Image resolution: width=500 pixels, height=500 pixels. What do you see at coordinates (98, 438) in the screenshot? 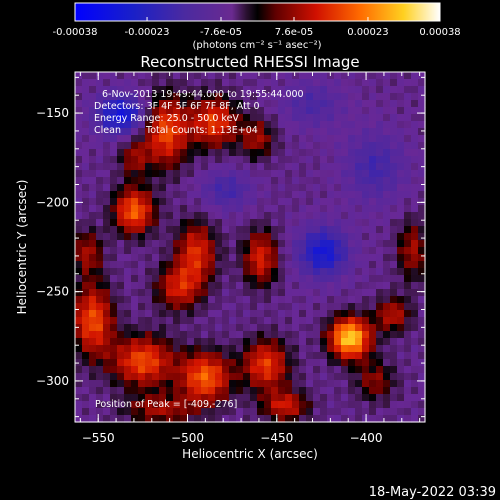
I see `x-tick-label: −550` at bounding box center [98, 438].